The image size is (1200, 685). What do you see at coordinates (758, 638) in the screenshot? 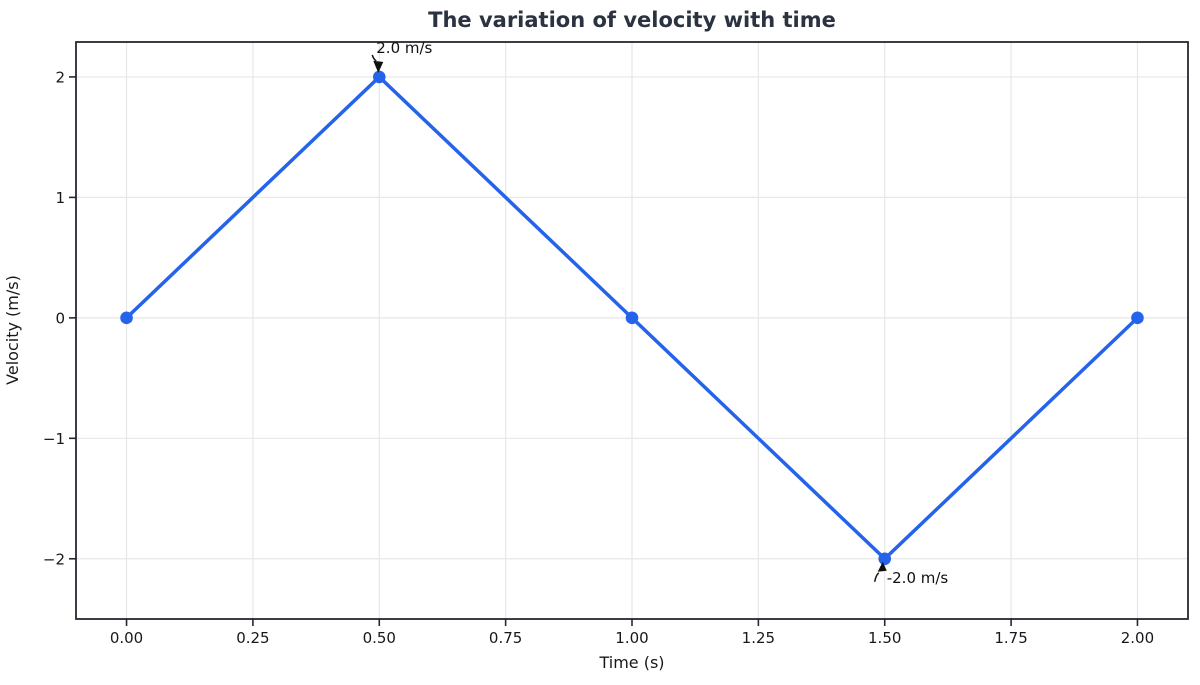
I see `x-tick-label: 1.25` at bounding box center [758, 638].